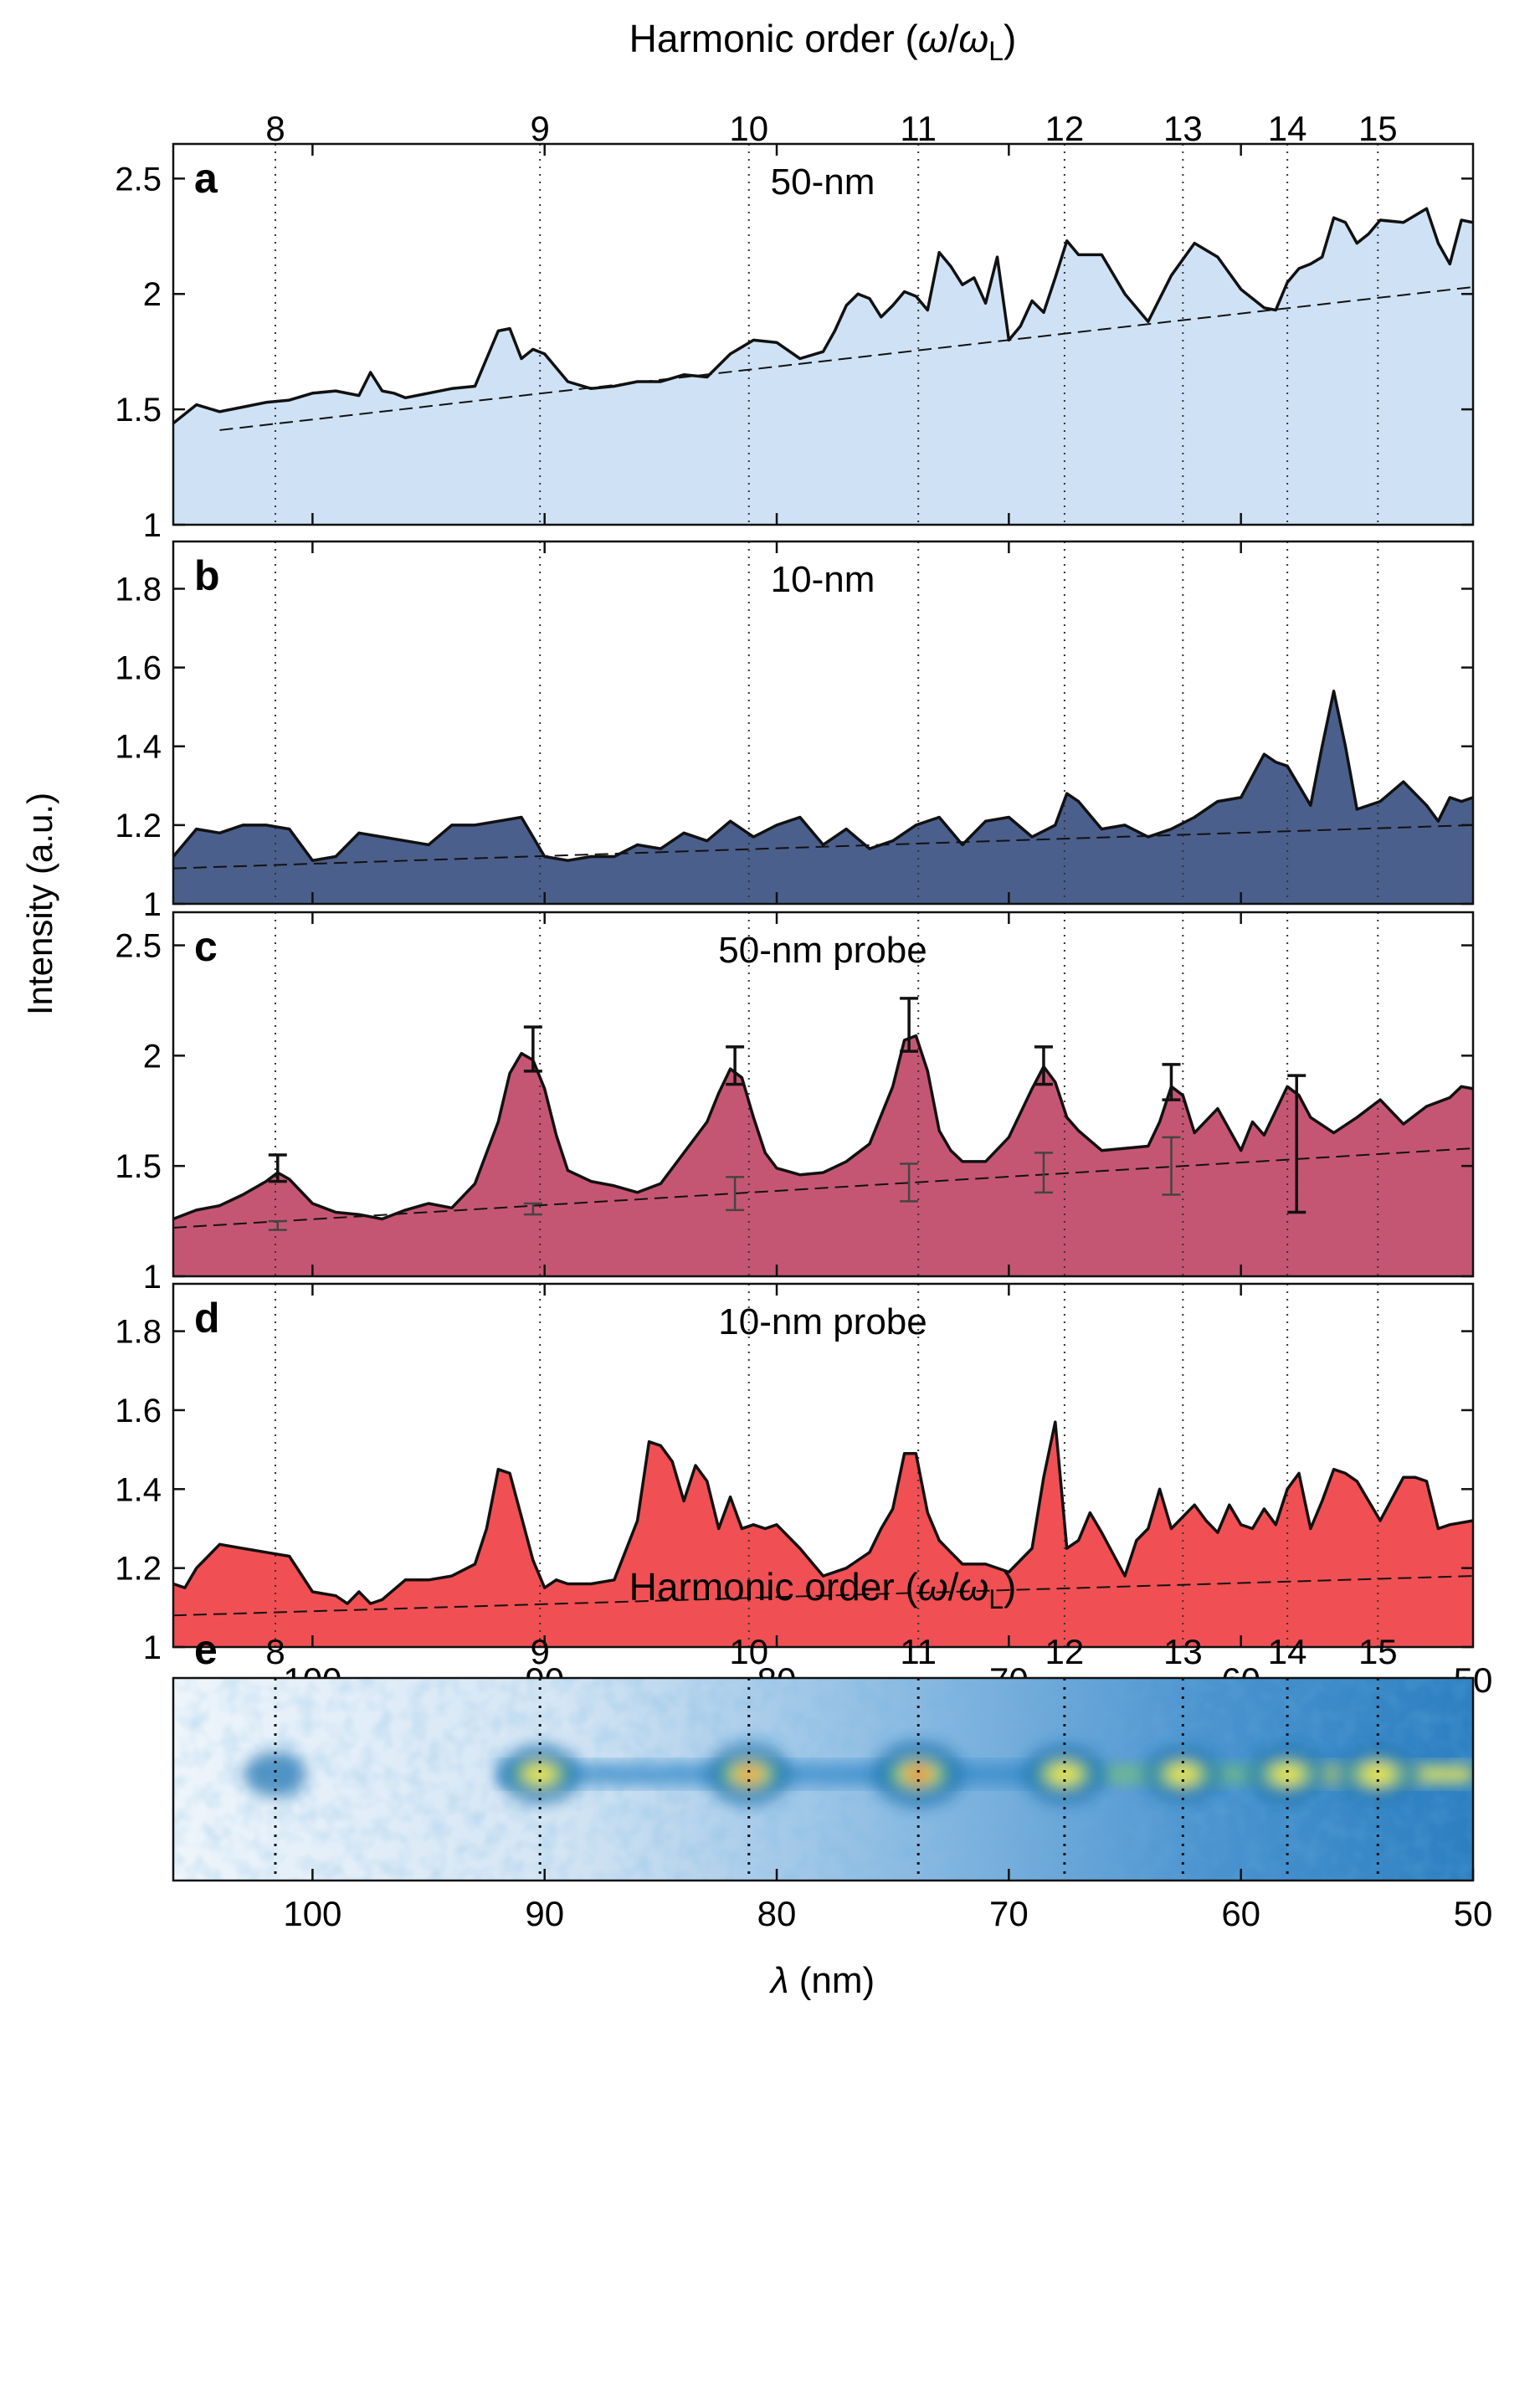  I want to click on panel-c-ytick-label-0: 1, so click(152, 1277).